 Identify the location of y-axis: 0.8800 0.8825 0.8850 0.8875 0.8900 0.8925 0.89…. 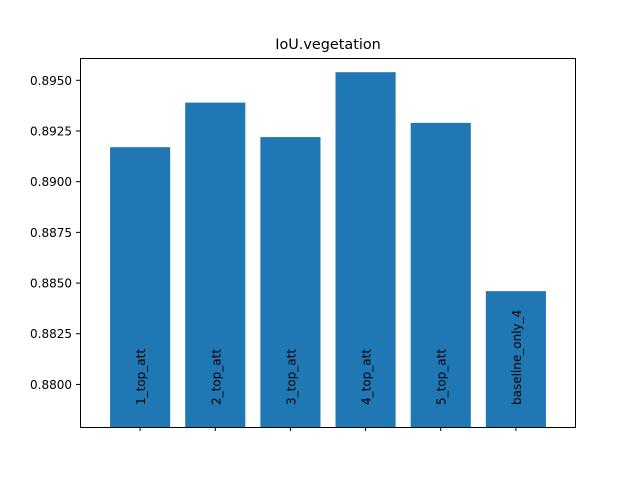
(55, 233).